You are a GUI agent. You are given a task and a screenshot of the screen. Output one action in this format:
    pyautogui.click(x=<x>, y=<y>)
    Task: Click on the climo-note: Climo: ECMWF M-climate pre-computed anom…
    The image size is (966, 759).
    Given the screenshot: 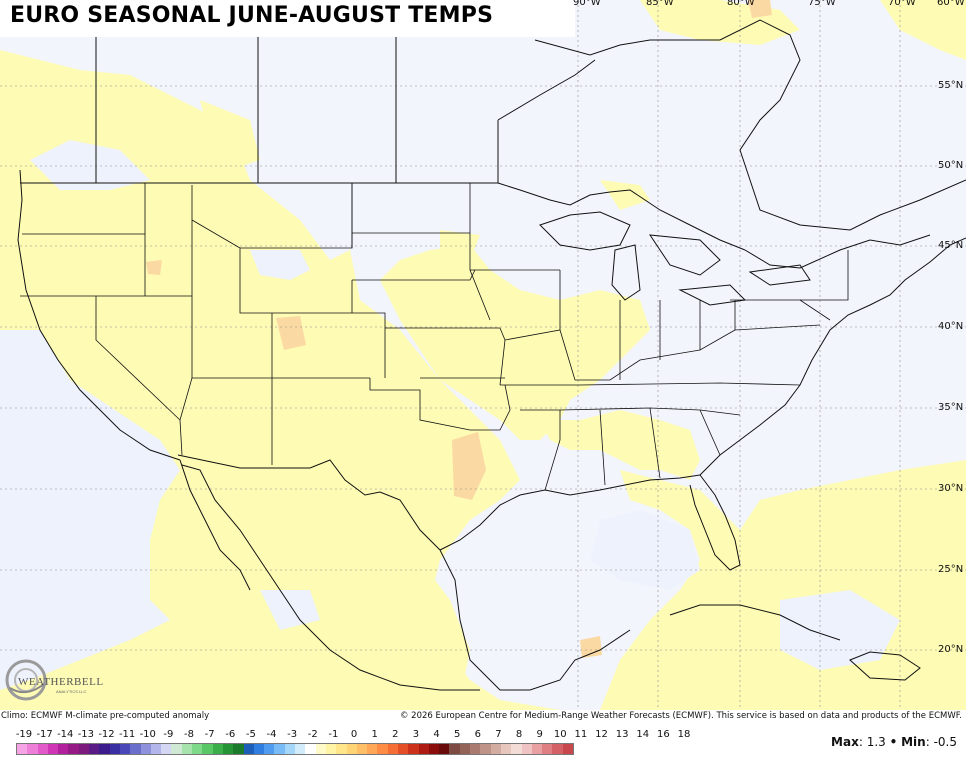 What is the action you would take?
    pyautogui.click(x=105, y=716)
    